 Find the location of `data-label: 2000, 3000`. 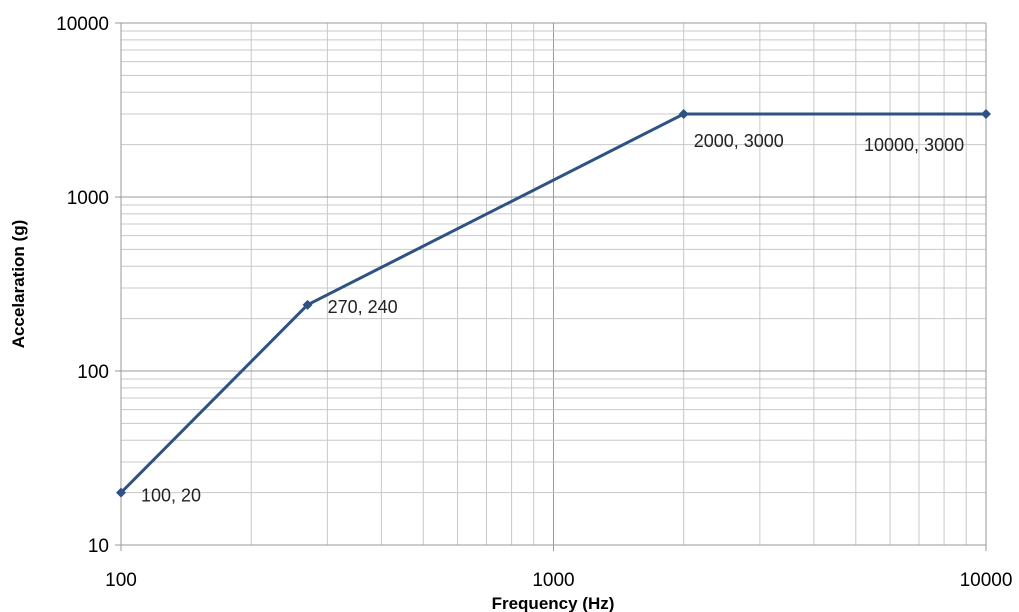

data-label: 2000, 3000 is located at coordinates (739, 141).